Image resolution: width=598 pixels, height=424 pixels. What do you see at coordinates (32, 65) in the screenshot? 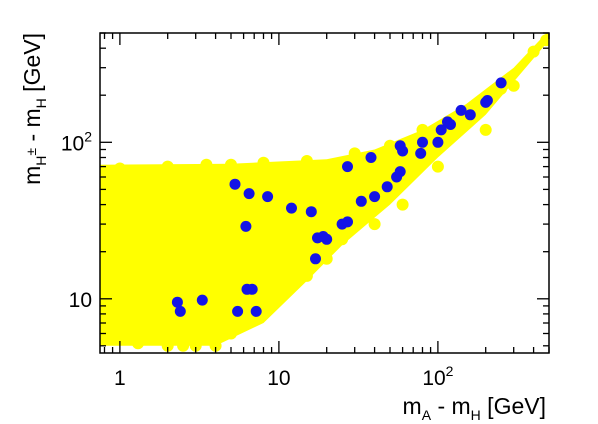
I see `y-axis-title-unit: [GeV]` at bounding box center [32, 65].